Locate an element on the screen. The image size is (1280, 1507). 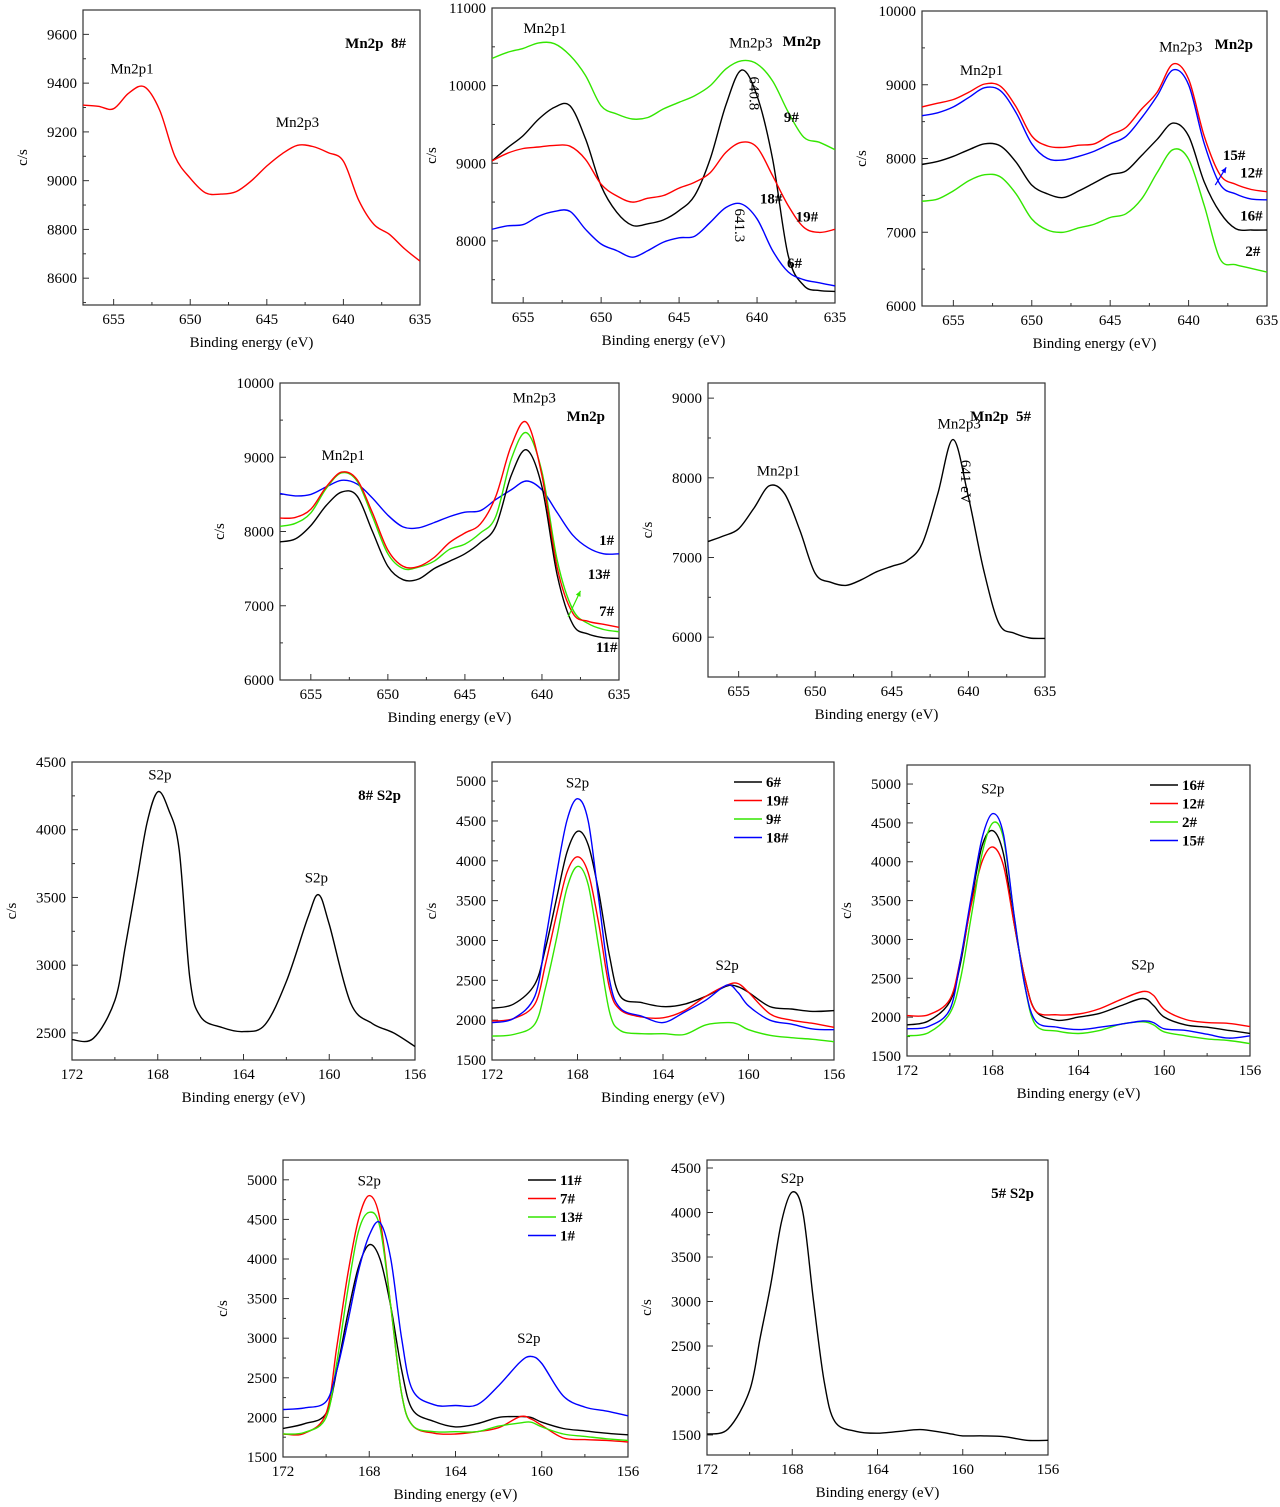
y-tick-label: 5000 is located at coordinates (471, 782).